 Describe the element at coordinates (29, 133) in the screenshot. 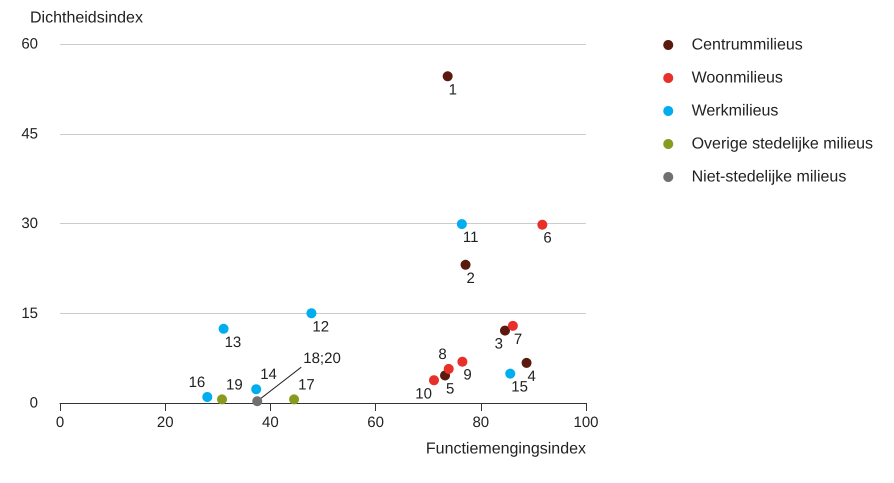

I see `y-tick-label: 45` at that location.